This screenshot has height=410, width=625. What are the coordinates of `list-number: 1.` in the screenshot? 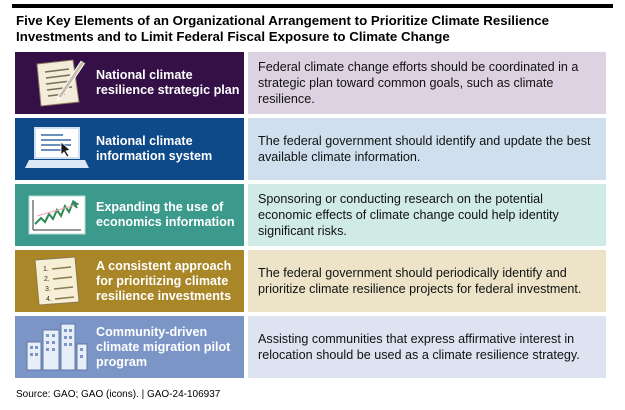 It's located at (46, 269).